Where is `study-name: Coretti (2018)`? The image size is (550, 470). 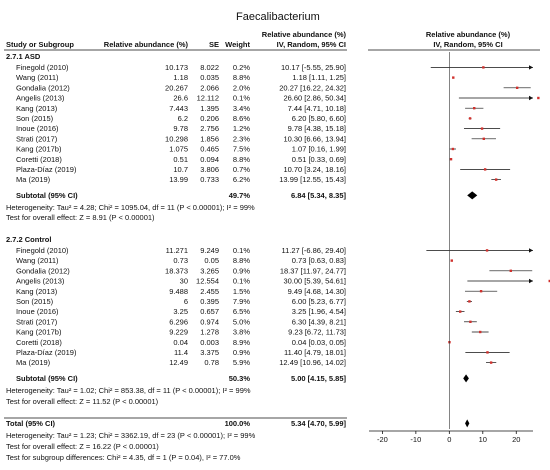
study-name: Coretti (2018) is located at coordinates (39, 342).